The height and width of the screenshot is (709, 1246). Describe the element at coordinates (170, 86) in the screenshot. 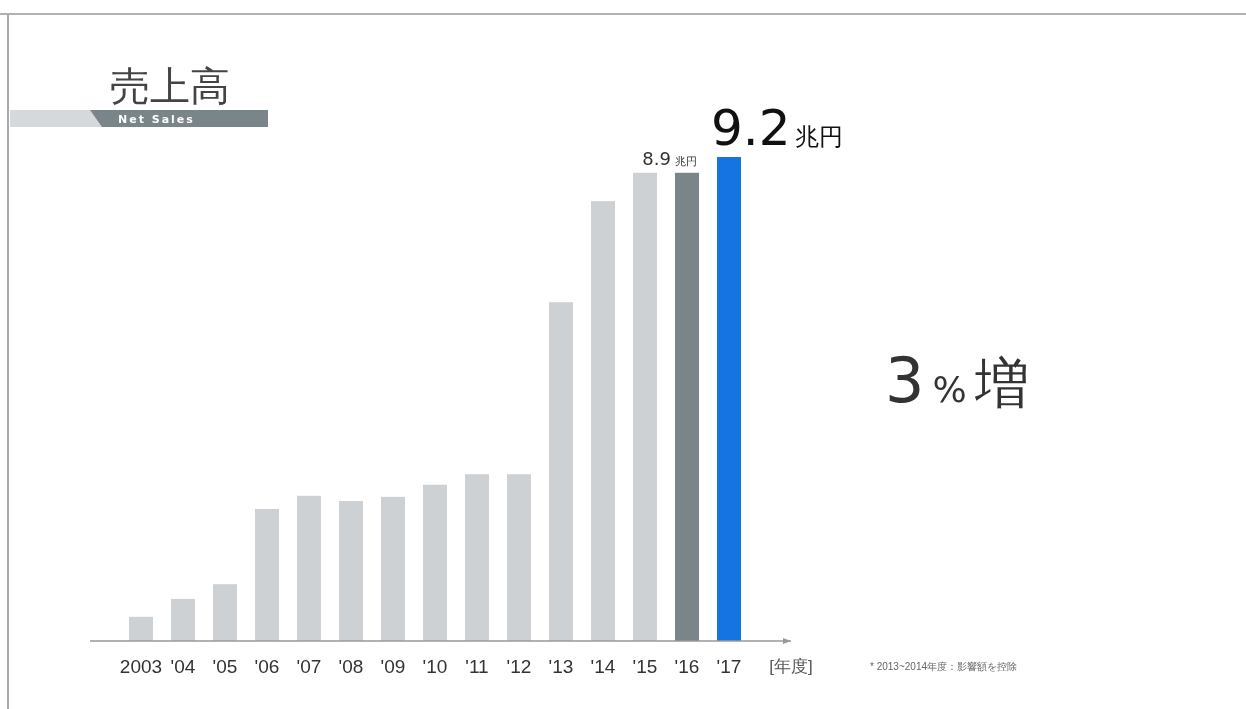

I see `chart-title: 売上高` at that location.